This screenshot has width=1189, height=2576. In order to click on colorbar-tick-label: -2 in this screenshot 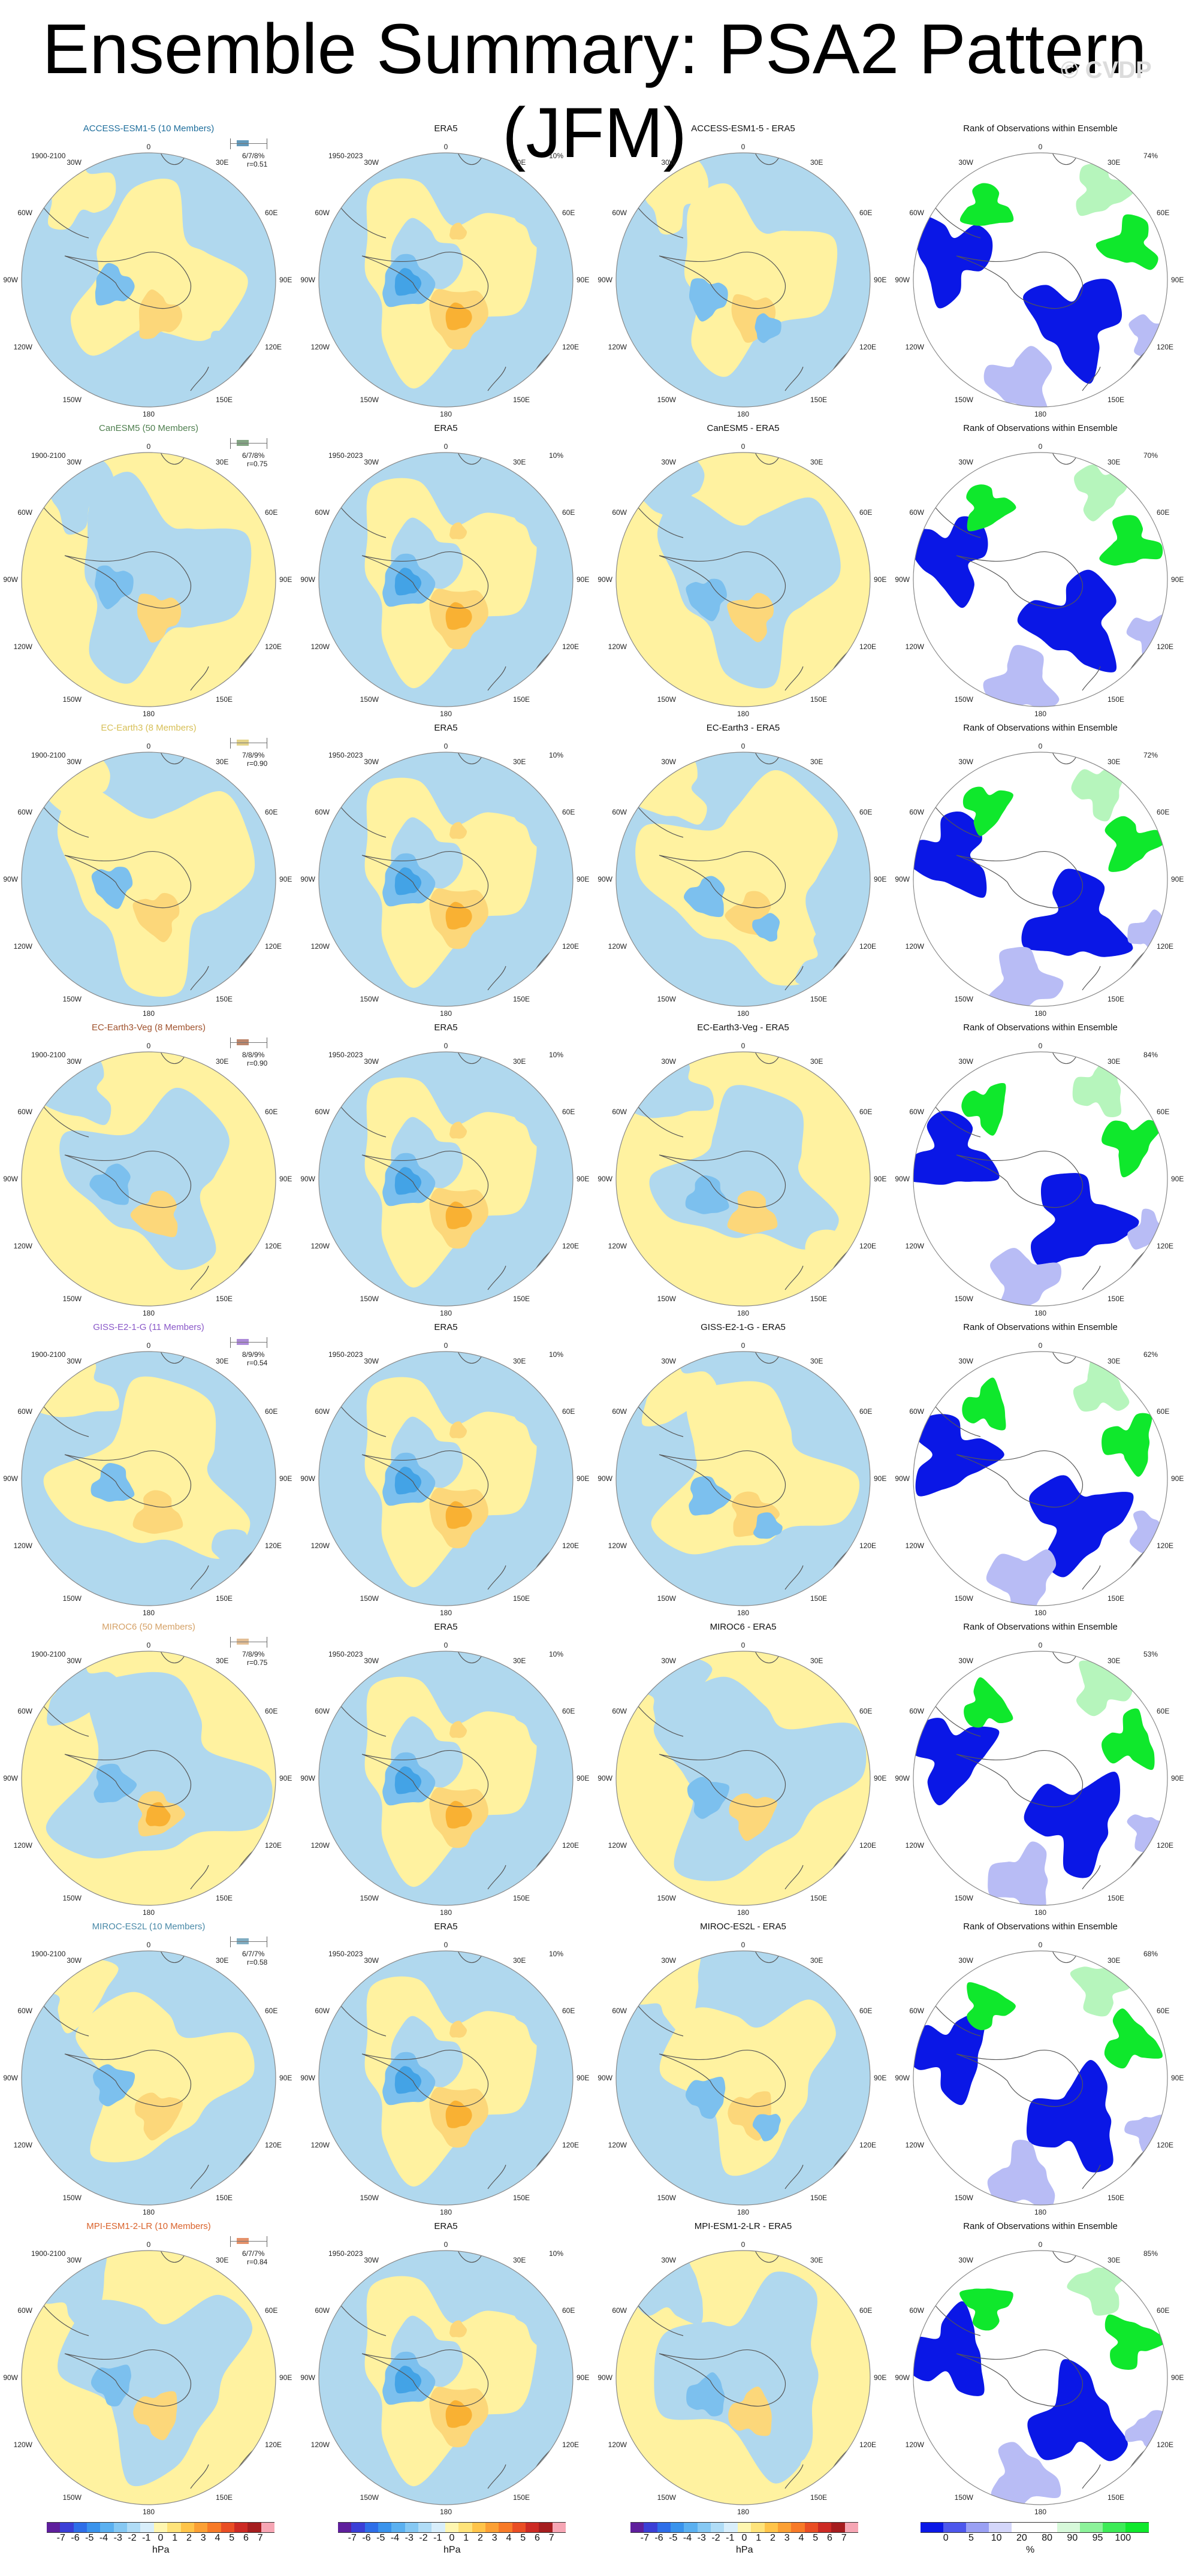, I will do `click(132, 2538)`.